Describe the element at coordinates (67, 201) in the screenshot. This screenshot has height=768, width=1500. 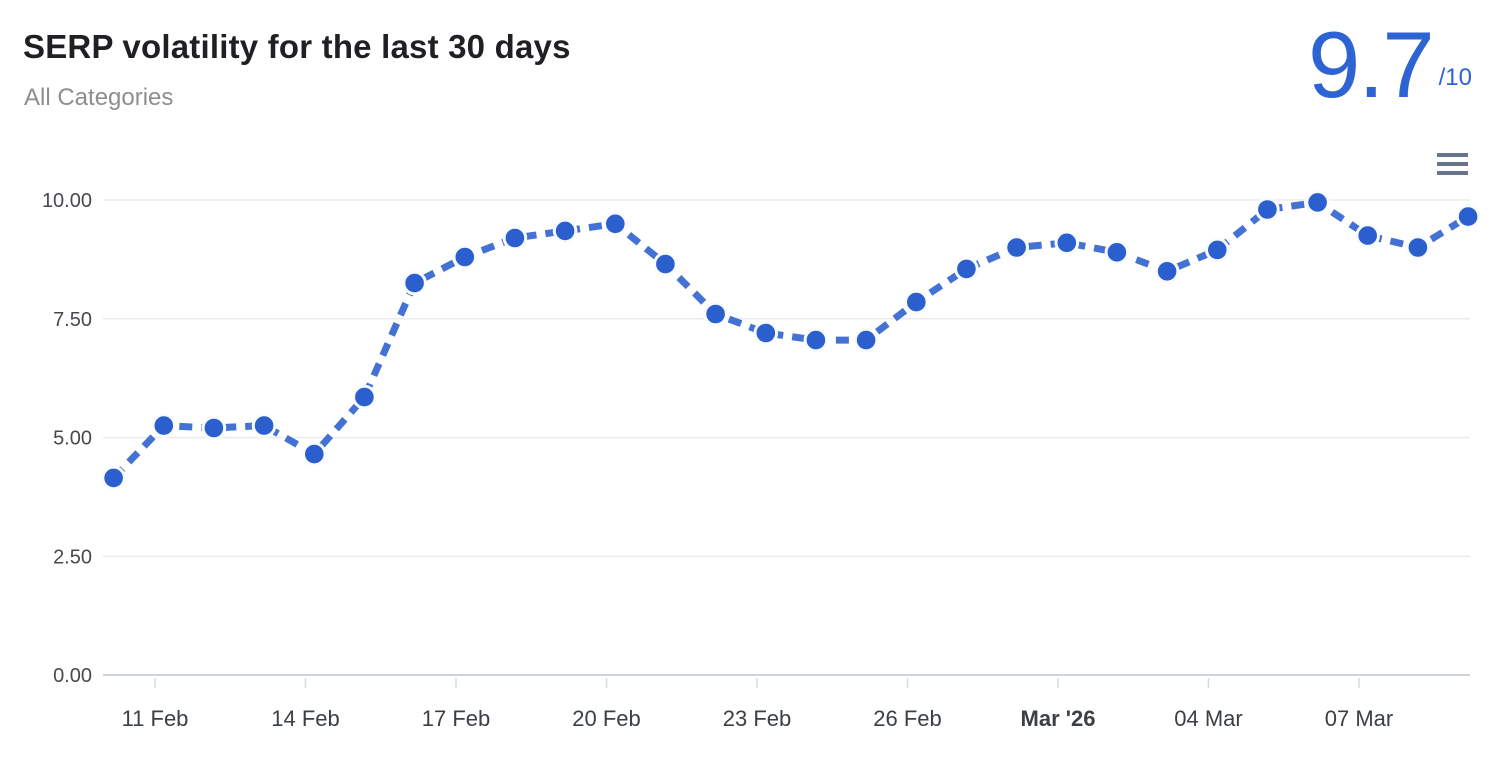
I see `y-axis-label: 10.00` at that location.